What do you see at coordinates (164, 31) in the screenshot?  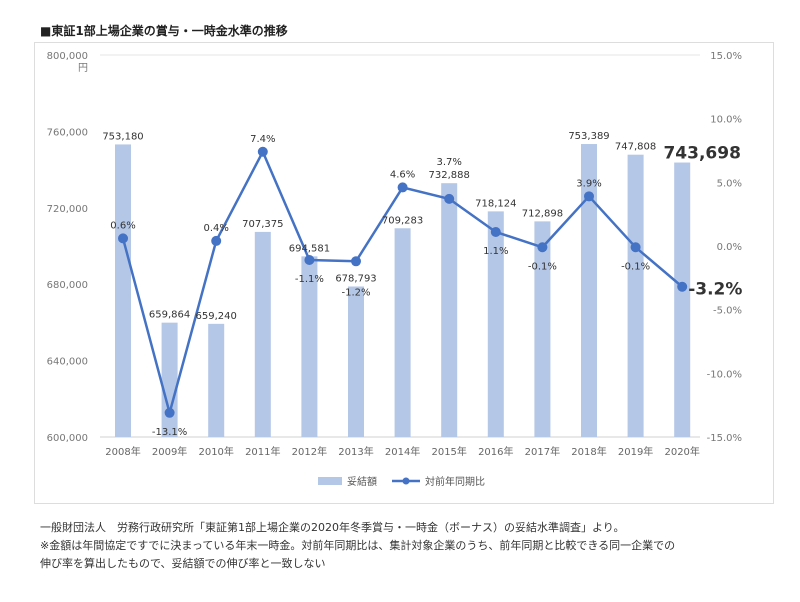 I see `chart-title: ■東証1部上場企業の賞与・一時金水準の推移` at bounding box center [164, 31].